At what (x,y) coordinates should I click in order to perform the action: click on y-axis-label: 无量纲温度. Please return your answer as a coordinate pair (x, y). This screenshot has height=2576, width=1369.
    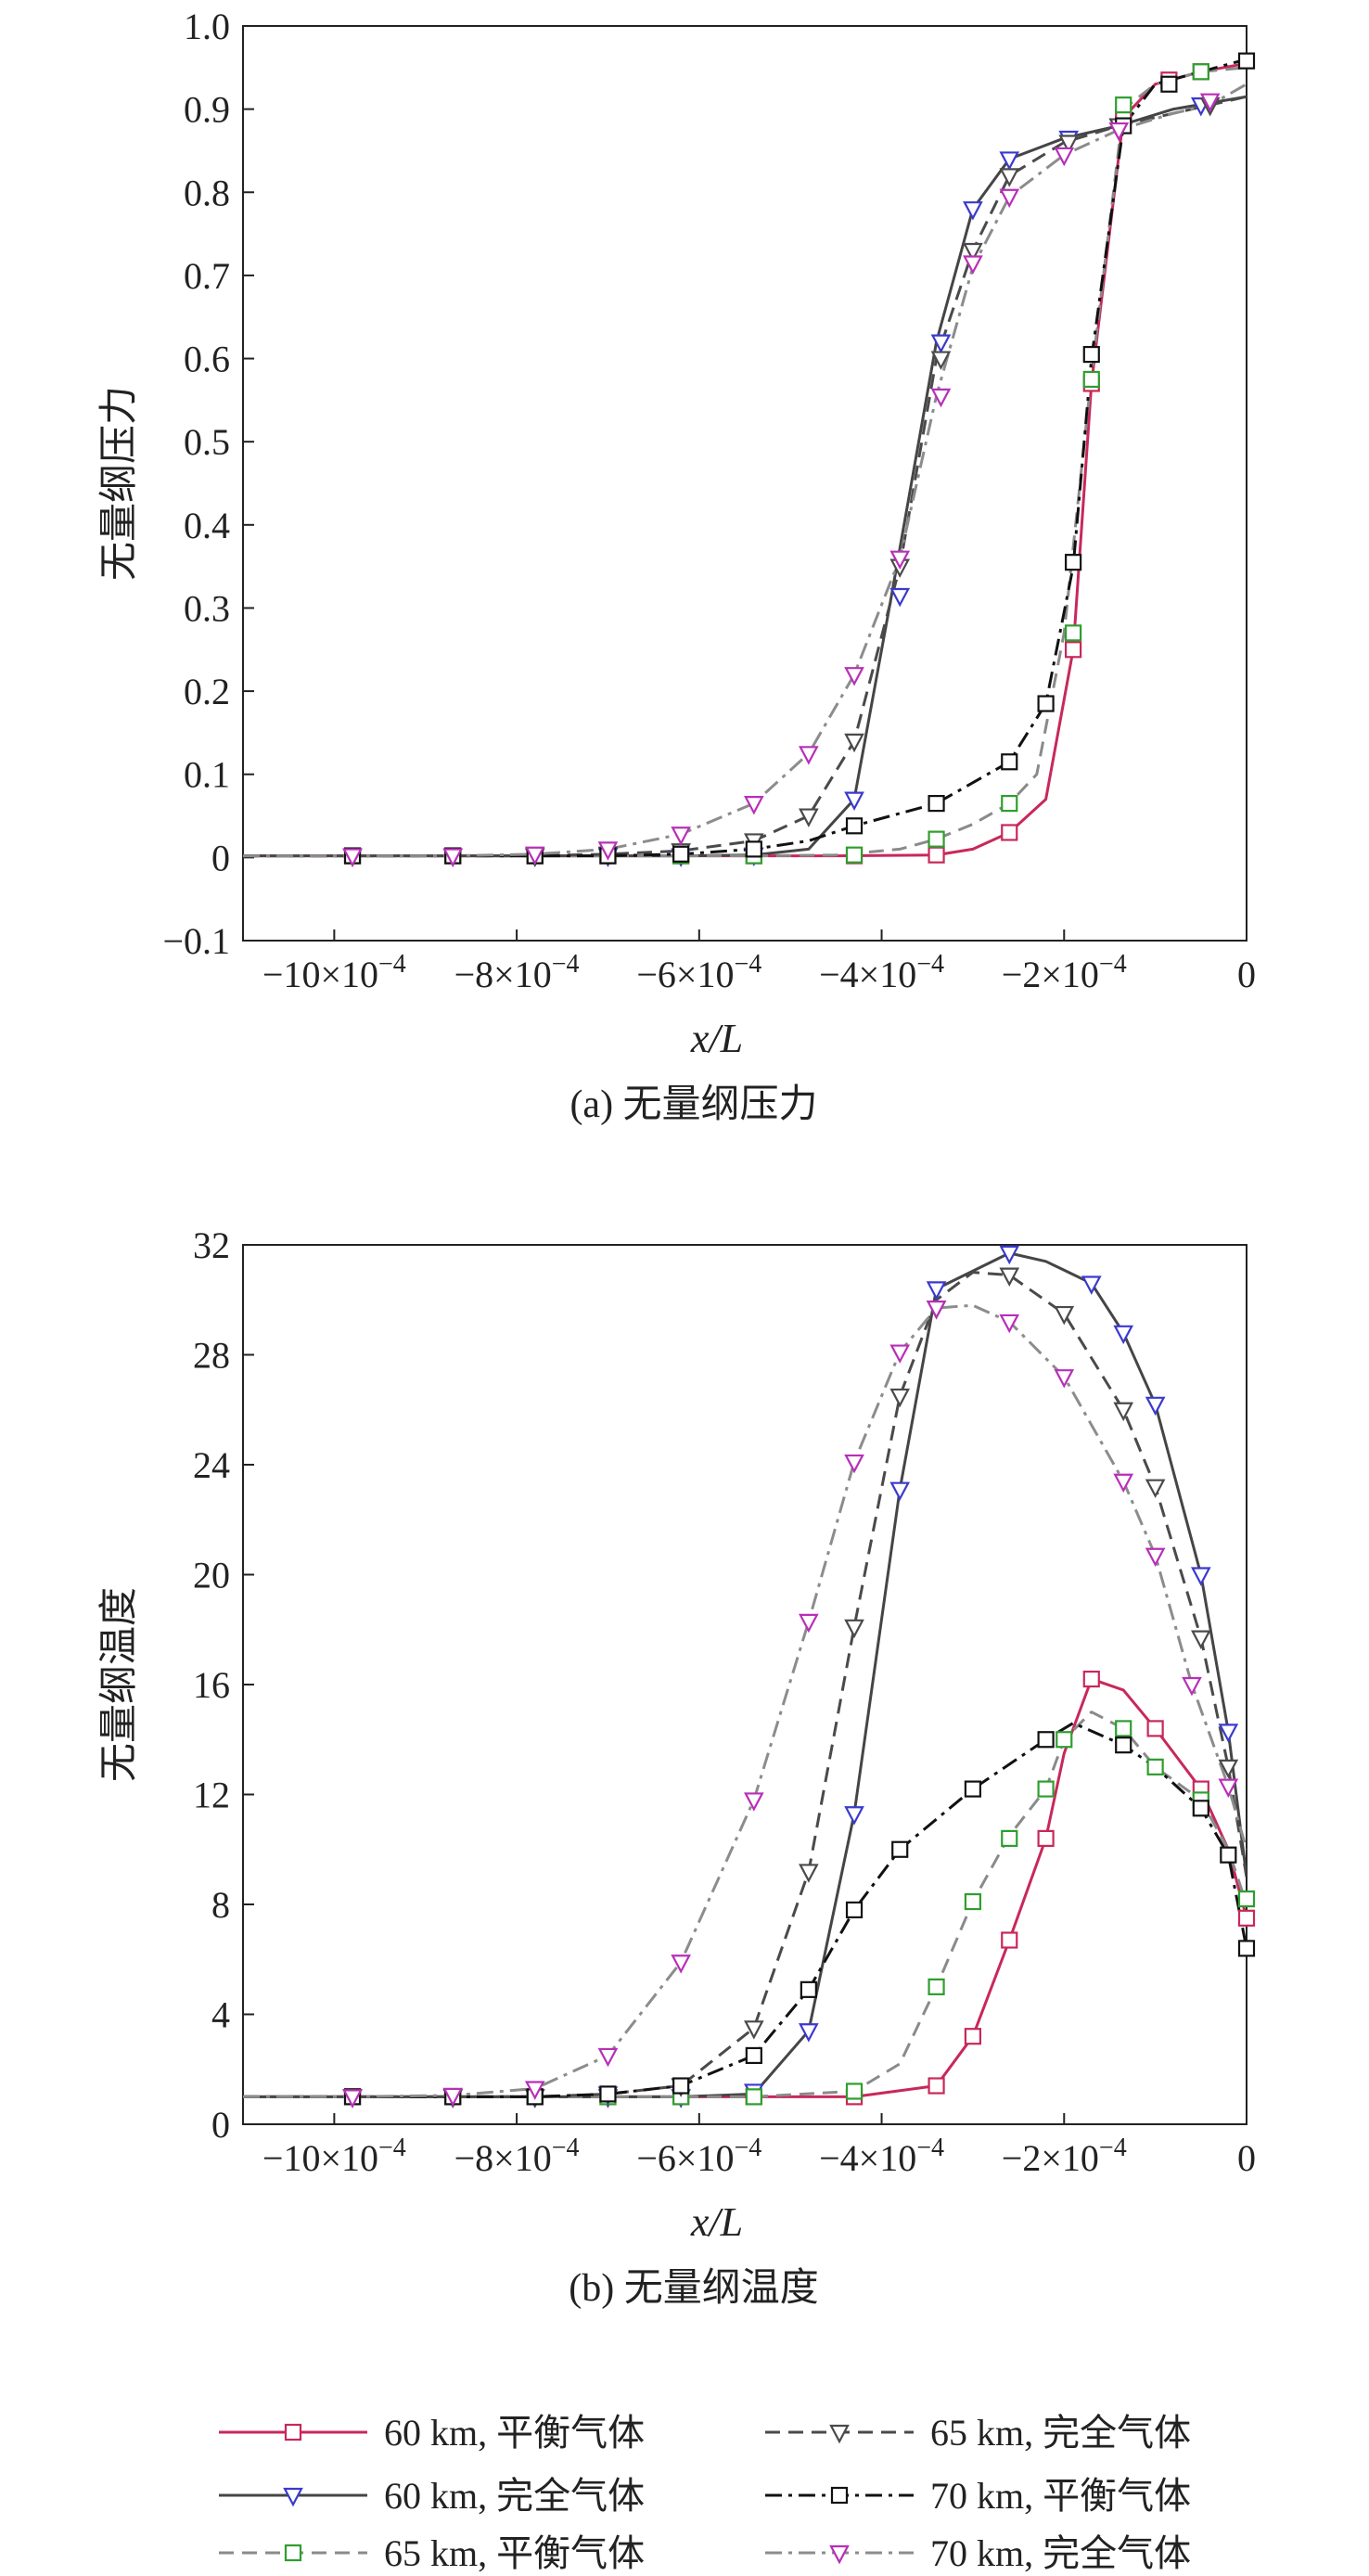
    Looking at the image, I should click on (118, 1684).